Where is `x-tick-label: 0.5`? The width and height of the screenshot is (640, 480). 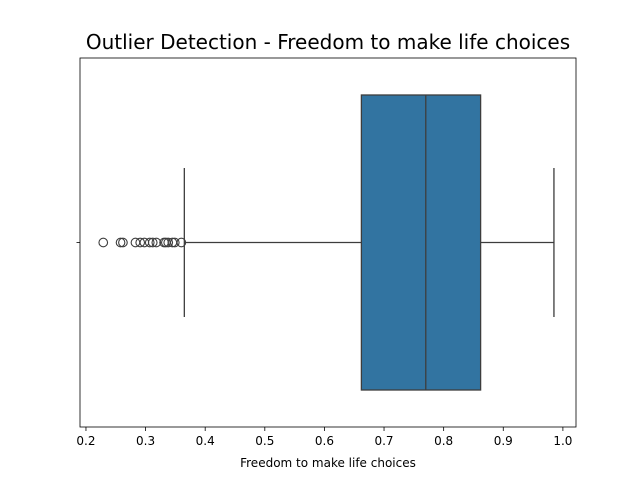 x-tick-label: 0.5 is located at coordinates (264, 441).